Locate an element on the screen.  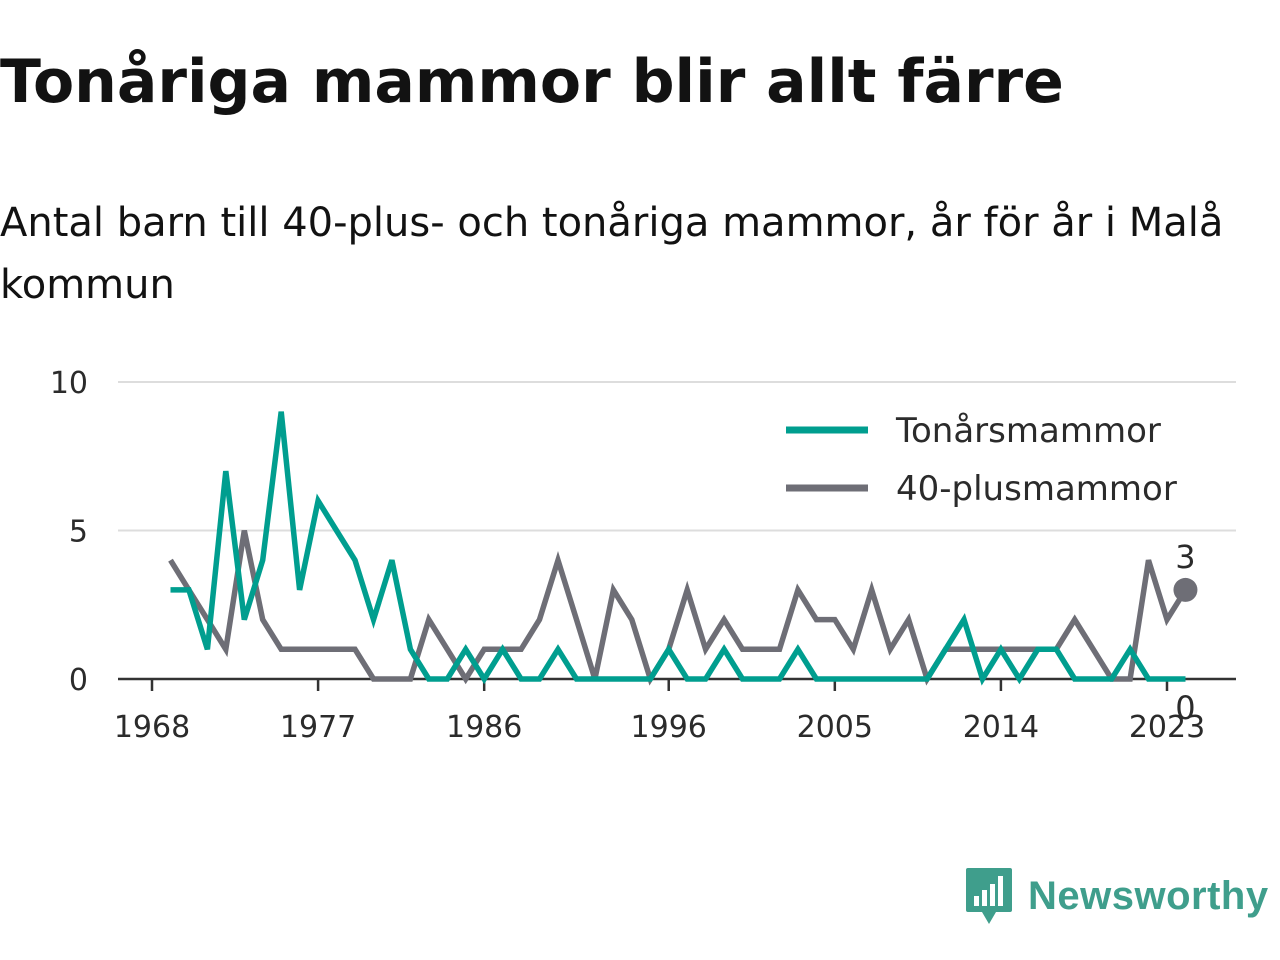
chart-title: Tonåriga mammor blir allt färre is located at coordinates (532, 82).